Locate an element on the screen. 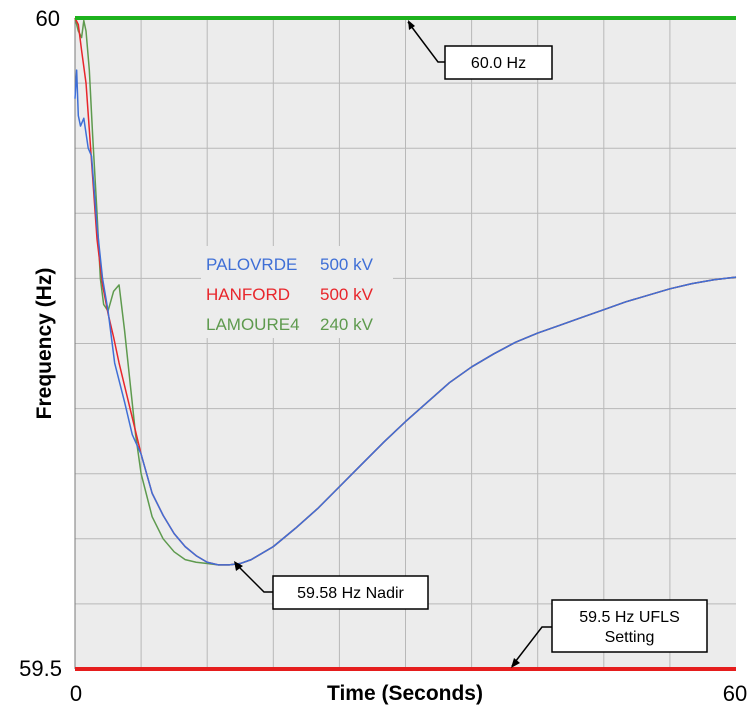 Image resolution: width=751 pixels, height=709 pixels. callout-ufls: 59.5 Hz UFLS Setting is located at coordinates (609, 633).